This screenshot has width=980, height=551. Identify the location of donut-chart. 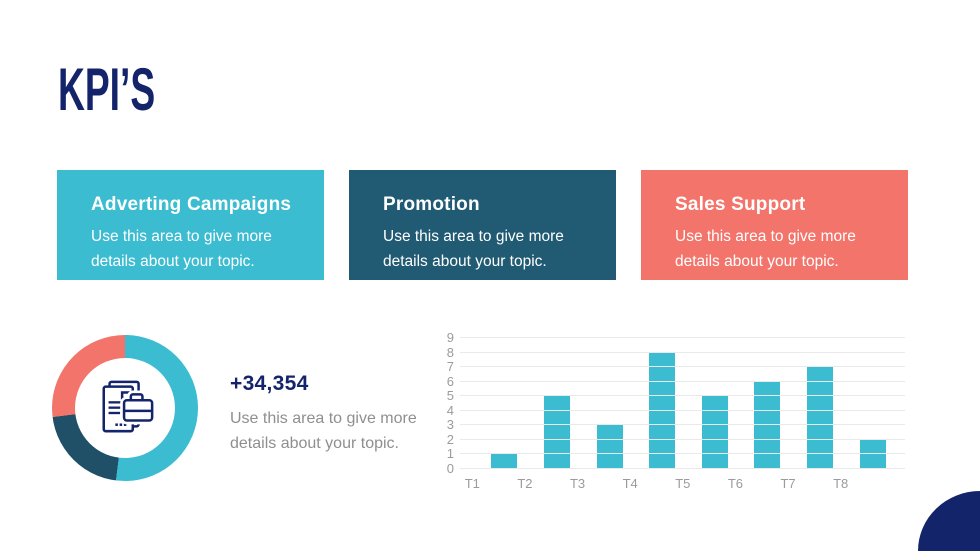
(125, 408).